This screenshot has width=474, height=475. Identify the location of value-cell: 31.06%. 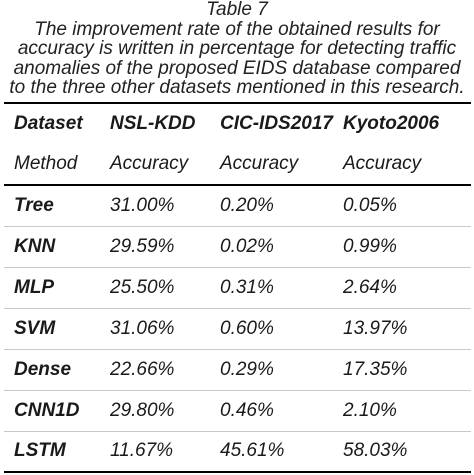
(155, 329).